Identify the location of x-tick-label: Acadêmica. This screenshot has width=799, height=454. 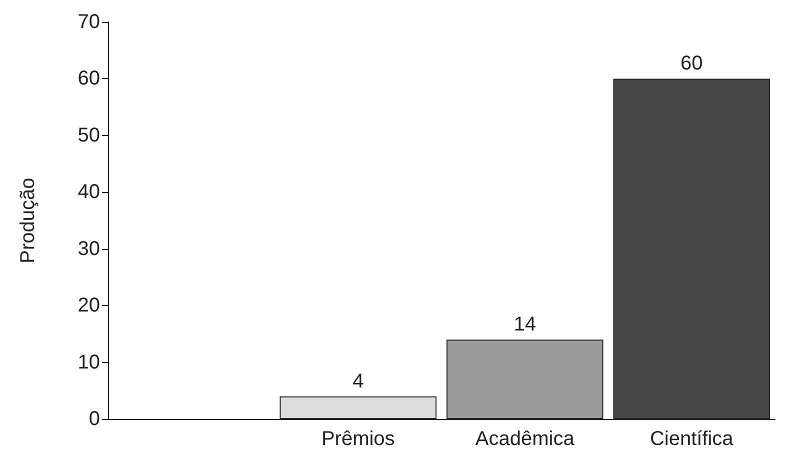
(525, 439).